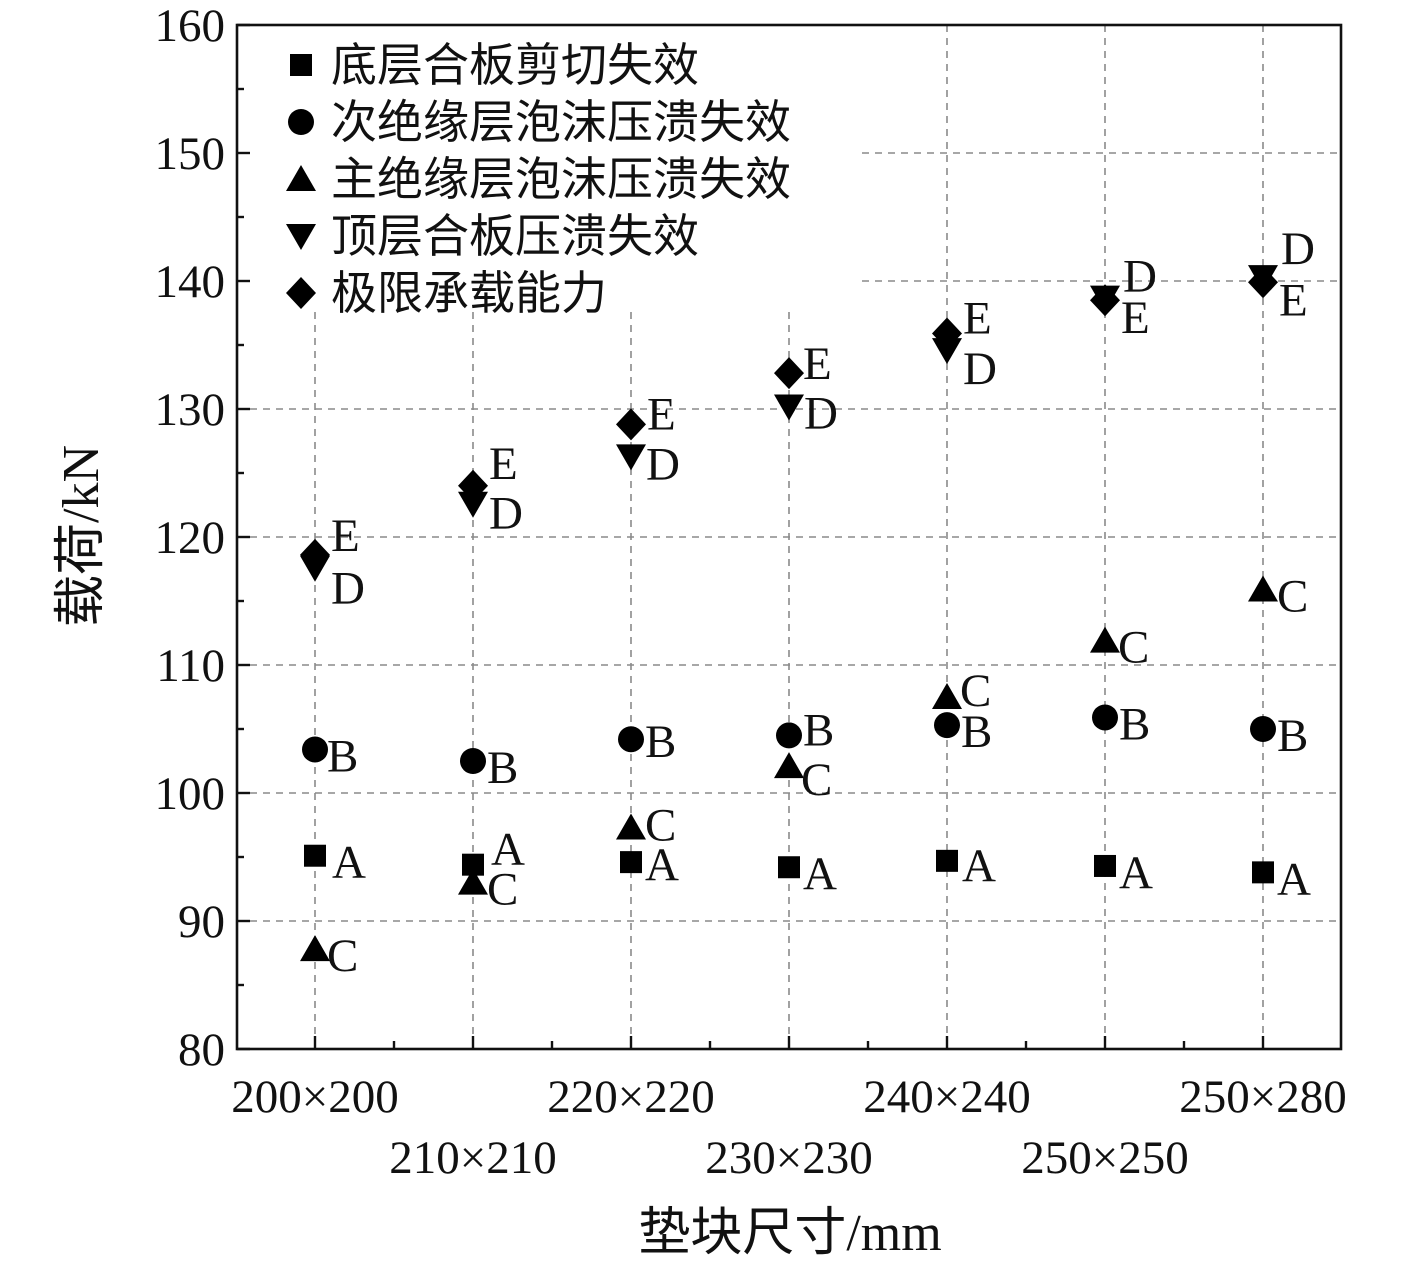 Image resolution: width=1417 pixels, height=1264 pixels. Describe the element at coordinates (301, 65) in the screenshot. I see `legend-marker-square` at that location.